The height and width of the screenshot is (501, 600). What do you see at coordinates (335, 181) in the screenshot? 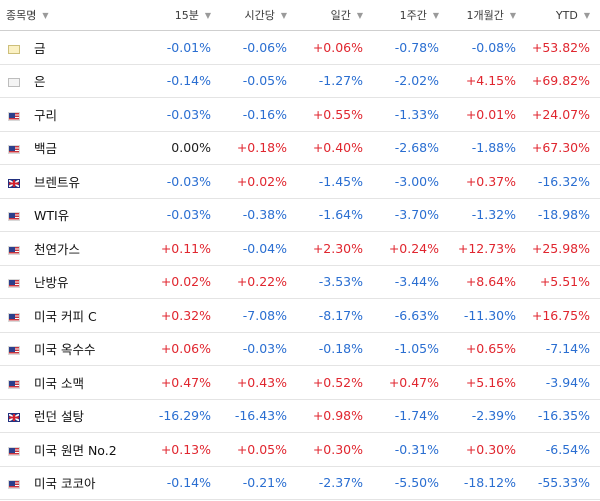
I see `change-daily-cell: -1.45%` at bounding box center [335, 181].